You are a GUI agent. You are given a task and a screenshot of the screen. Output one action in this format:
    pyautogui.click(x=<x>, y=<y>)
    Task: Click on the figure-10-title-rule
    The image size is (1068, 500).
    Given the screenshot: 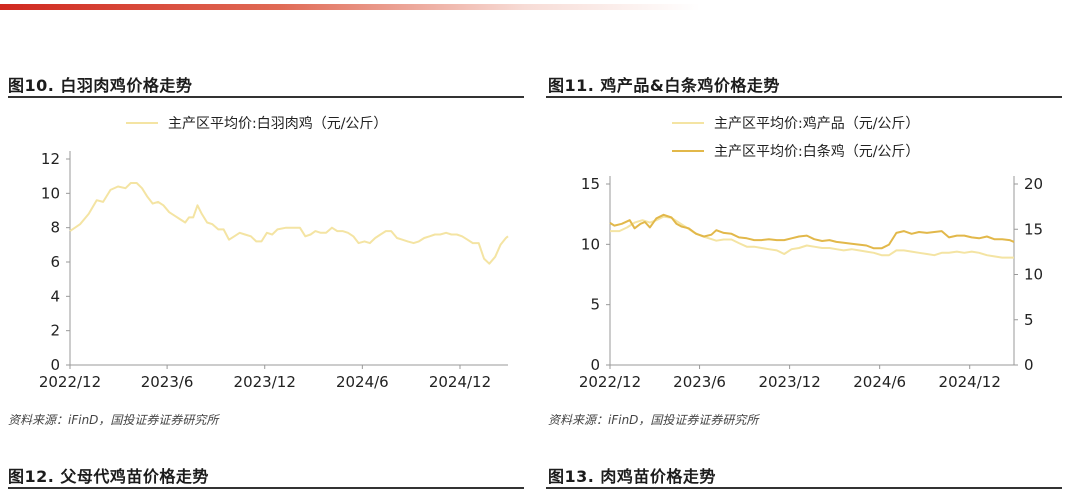 What is the action you would take?
    pyautogui.click(x=266, y=97)
    